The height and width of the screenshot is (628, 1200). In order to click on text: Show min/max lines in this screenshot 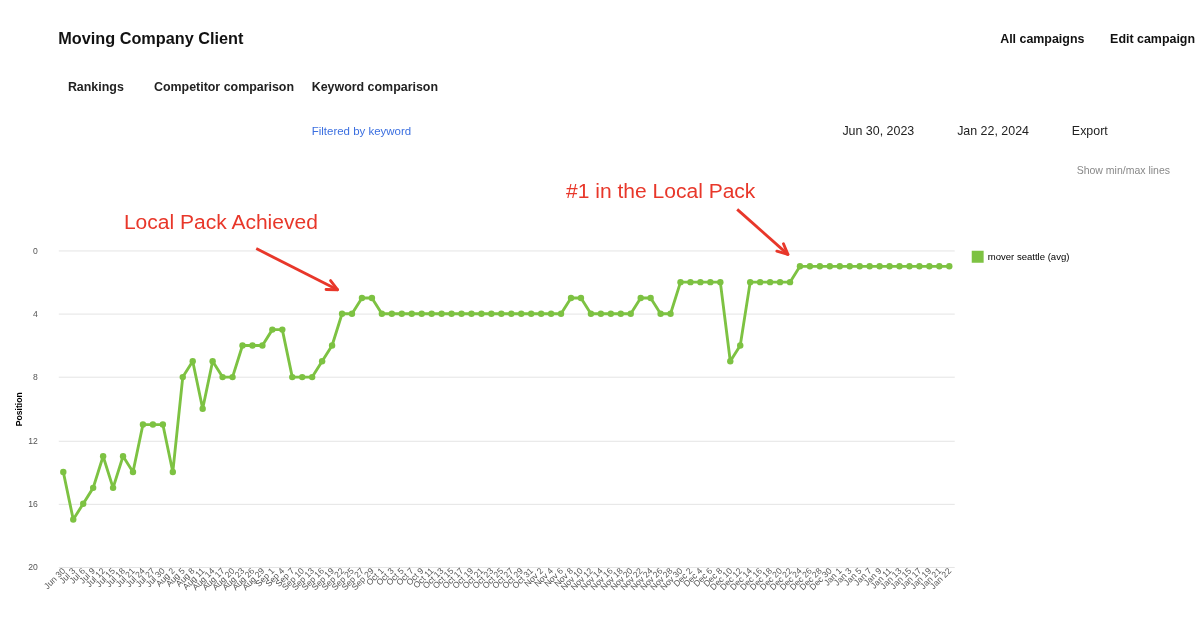, I will do `click(1123, 170)`.